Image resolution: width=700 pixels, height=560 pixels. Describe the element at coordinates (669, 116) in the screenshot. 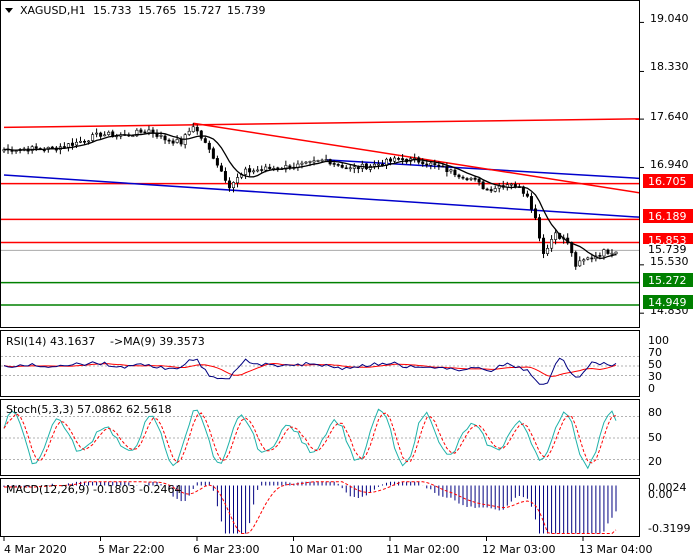

I see `price-tick: 17.640` at that location.